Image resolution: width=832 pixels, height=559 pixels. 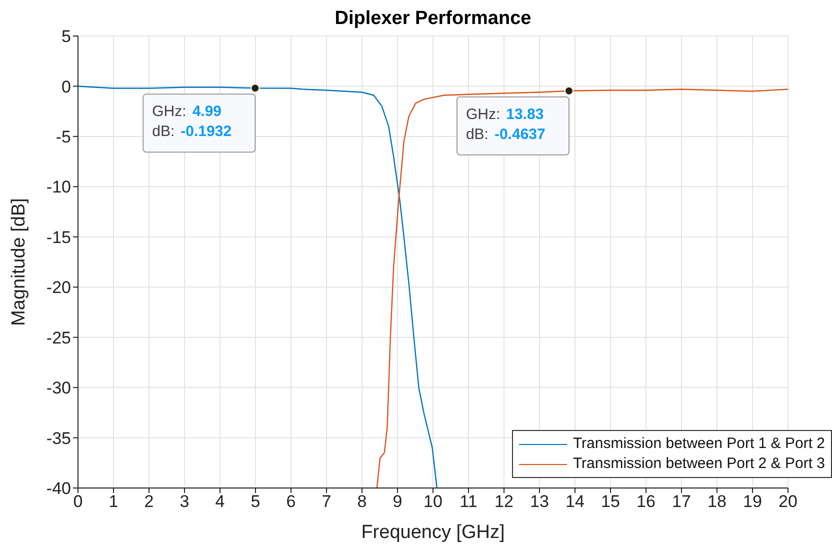 I want to click on x-tick-label: 5, so click(x=255, y=502).